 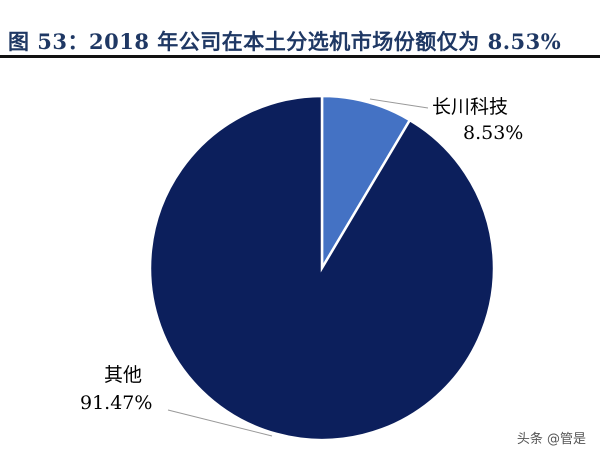 I want to click on watermark: 头条 @管是, so click(x=551, y=439).